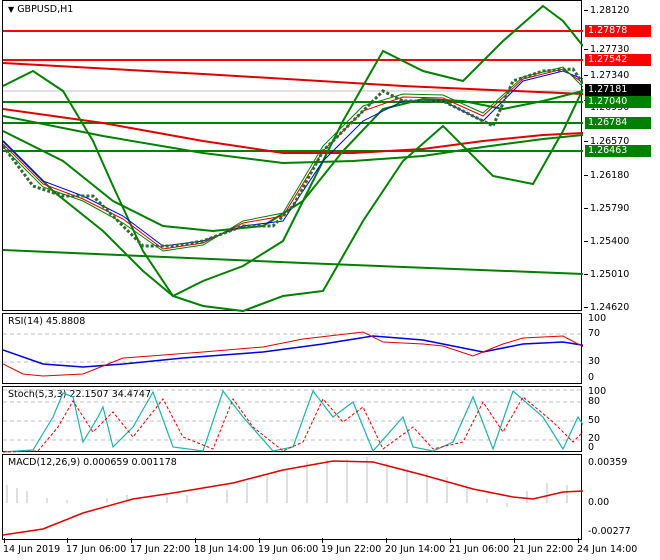  I want to click on support-price-tag: 1.27040, so click(618, 102).